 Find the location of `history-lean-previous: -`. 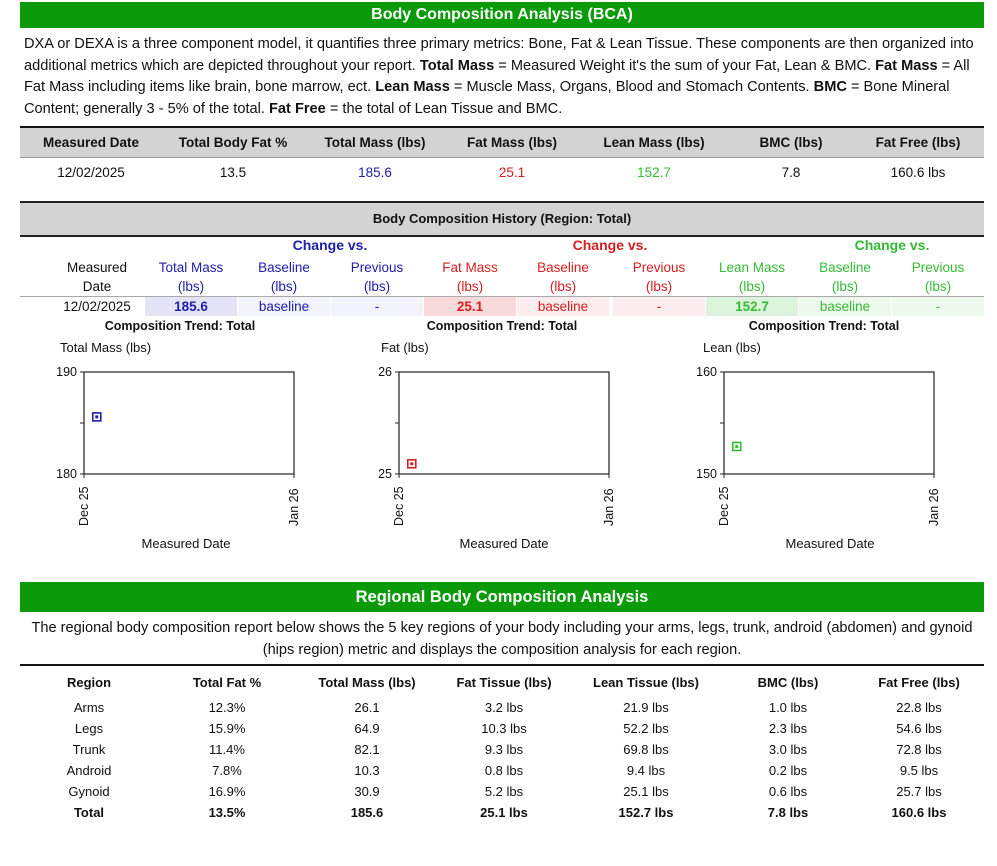

history-lean-previous: - is located at coordinates (938, 306).